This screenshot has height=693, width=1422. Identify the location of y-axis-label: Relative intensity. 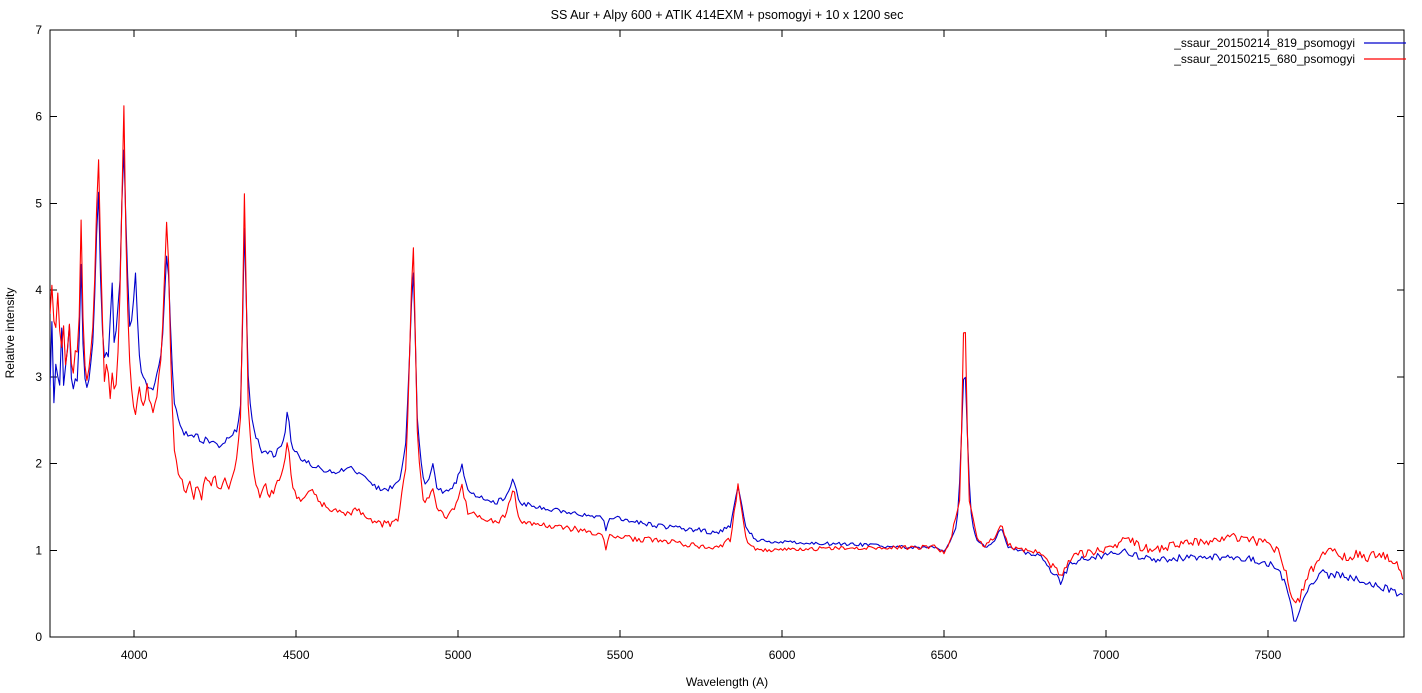
(10, 333).